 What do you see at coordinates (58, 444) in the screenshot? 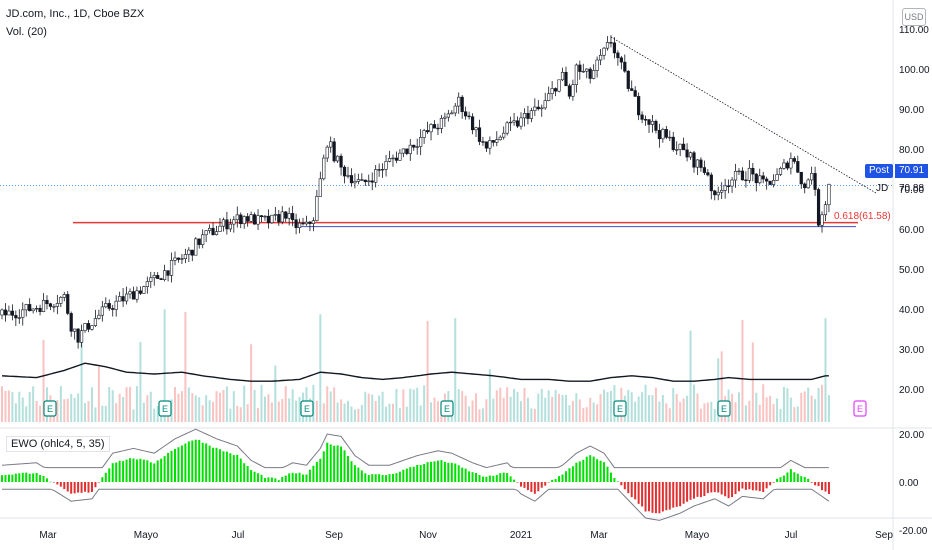
I see `ewo-indicator-label: EWO (ohlc4, 5, 35)` at bounding box center [58, 444].